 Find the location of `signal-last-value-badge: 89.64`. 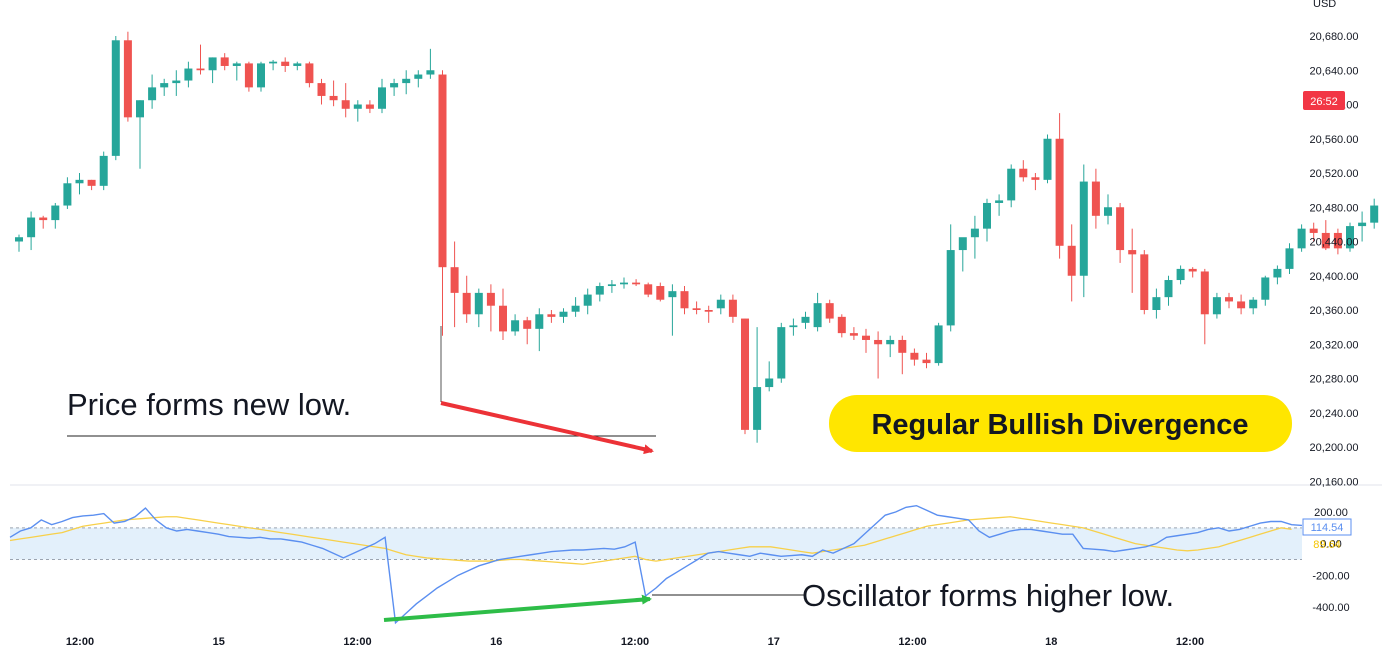

signal-last-value-badge: 89.64 is located at coordinates (1327, 545).